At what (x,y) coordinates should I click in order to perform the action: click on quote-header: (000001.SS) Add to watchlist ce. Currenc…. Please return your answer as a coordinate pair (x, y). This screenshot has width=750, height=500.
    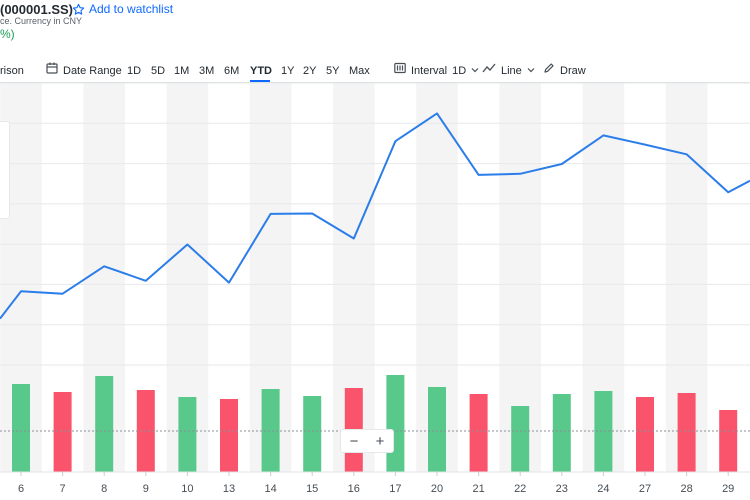
    Looking at the image, I should click on (375, 25).